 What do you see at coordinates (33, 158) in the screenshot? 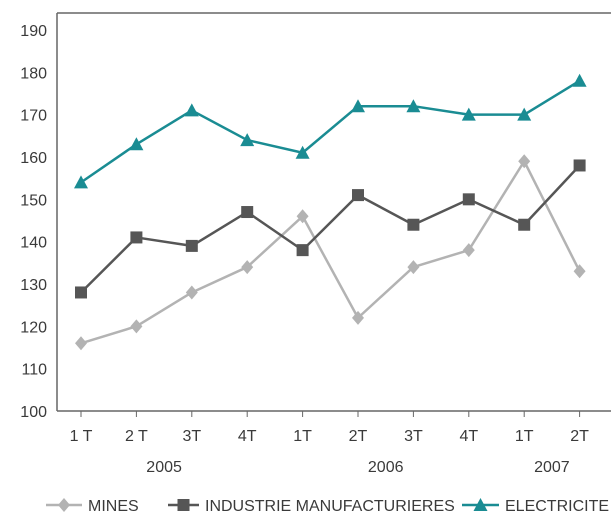
I see `y-tick-label: 160` at bounding box center [33, 158].